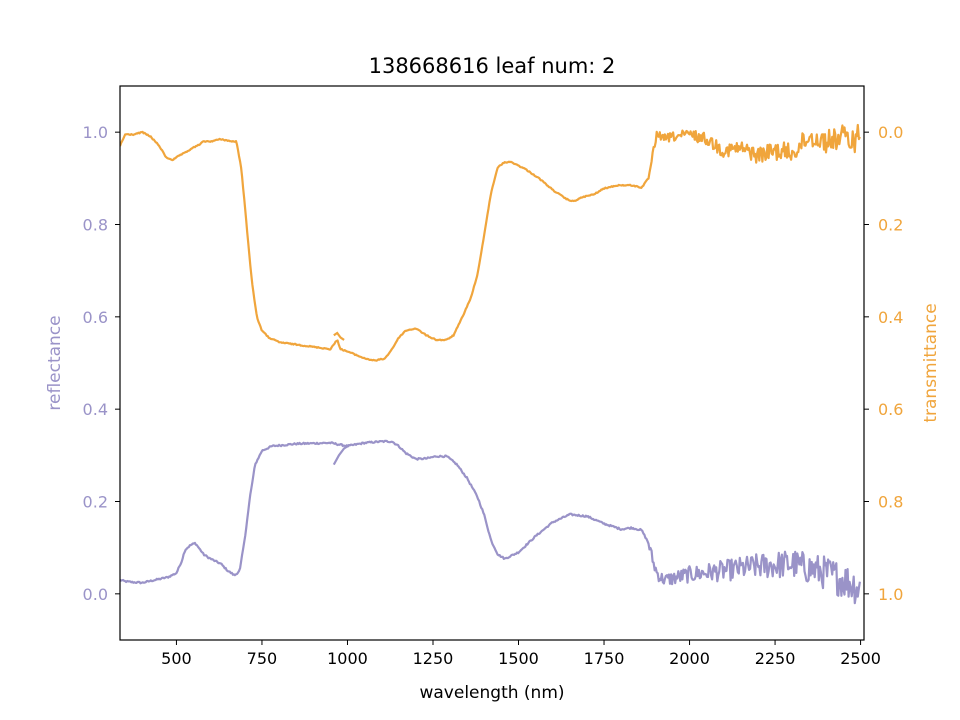  Describe the element at coordinates (339, 336) in the screenshot. I see `series-branch-transmittance` at that location.